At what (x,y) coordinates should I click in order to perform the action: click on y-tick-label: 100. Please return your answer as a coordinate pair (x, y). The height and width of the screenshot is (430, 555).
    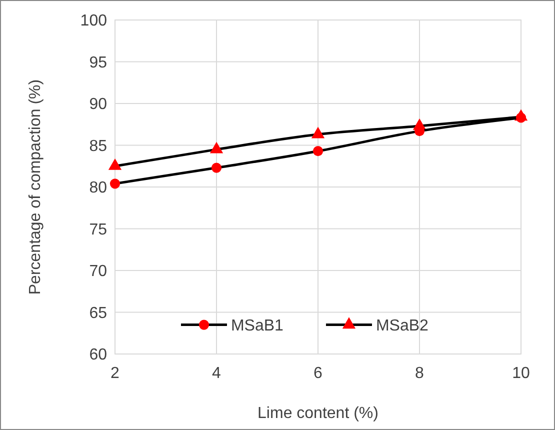
    Looking at the image, I should click on (94, 21).